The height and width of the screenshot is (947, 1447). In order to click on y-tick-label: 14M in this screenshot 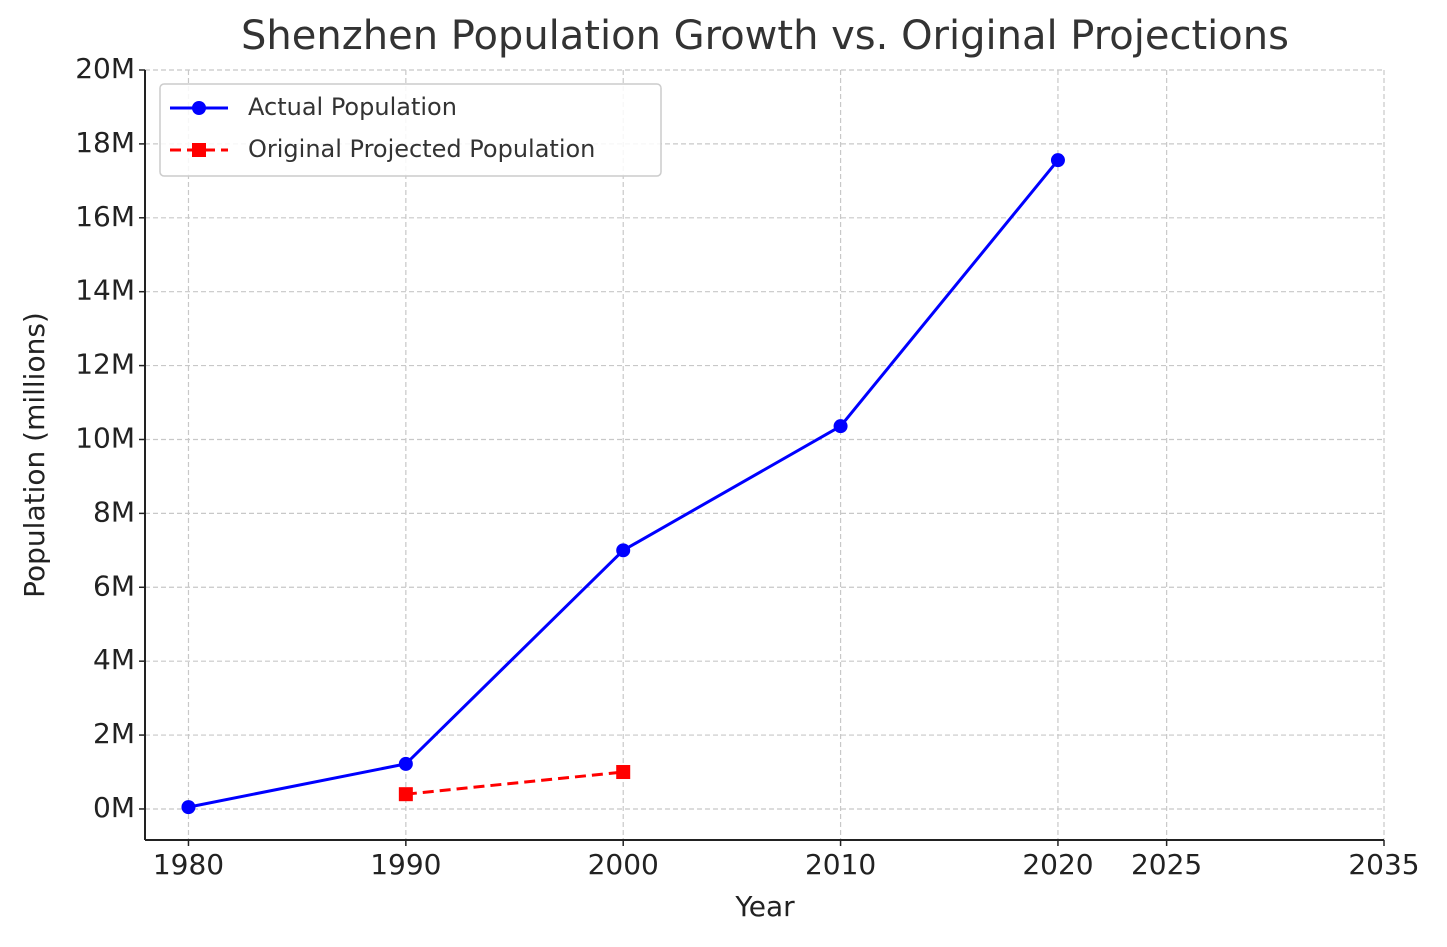, I will do `click(105, 290)`.